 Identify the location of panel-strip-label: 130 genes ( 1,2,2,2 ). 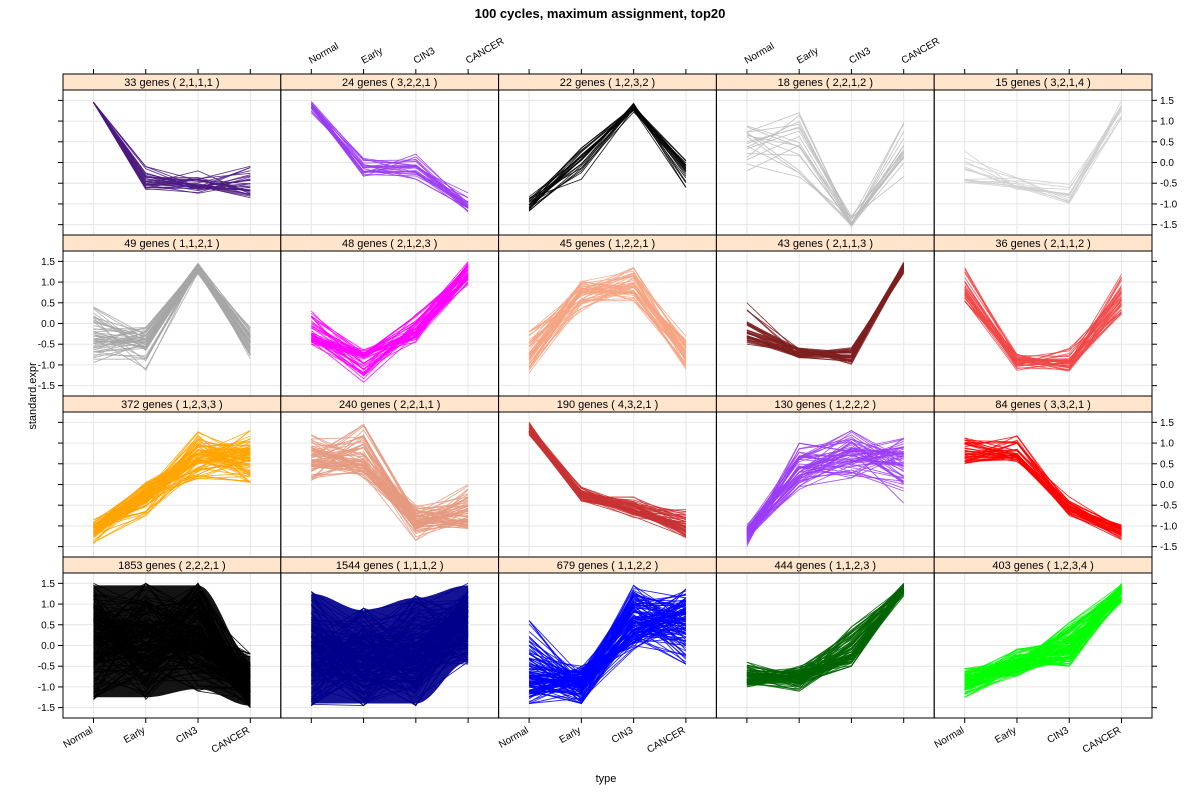
(826, 405).